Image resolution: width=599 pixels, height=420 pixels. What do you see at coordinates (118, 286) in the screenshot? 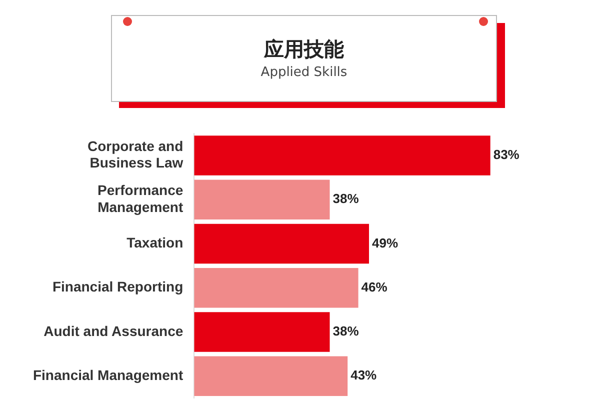
I see `y-tick-label: Financial Reporting` at bounding box center [118, 286].